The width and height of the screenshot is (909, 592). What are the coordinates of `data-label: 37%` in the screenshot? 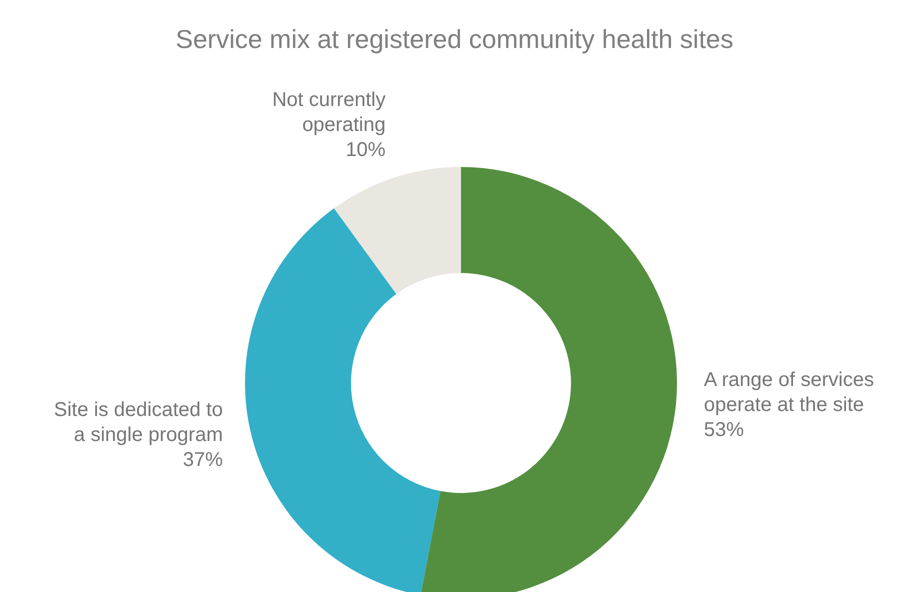 It's located at (203, 461).